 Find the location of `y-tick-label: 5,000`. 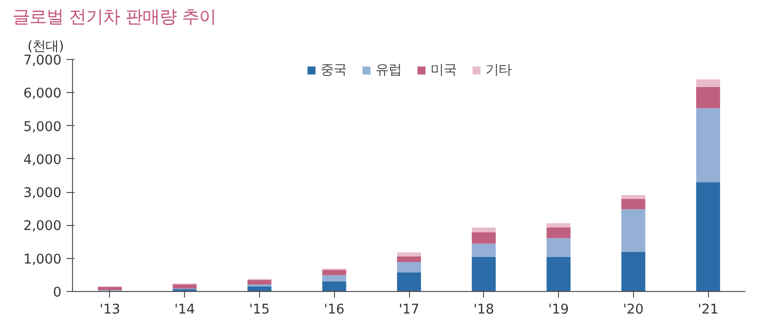

y-tick-label: 5,000 is located at coordinates (42, 127).